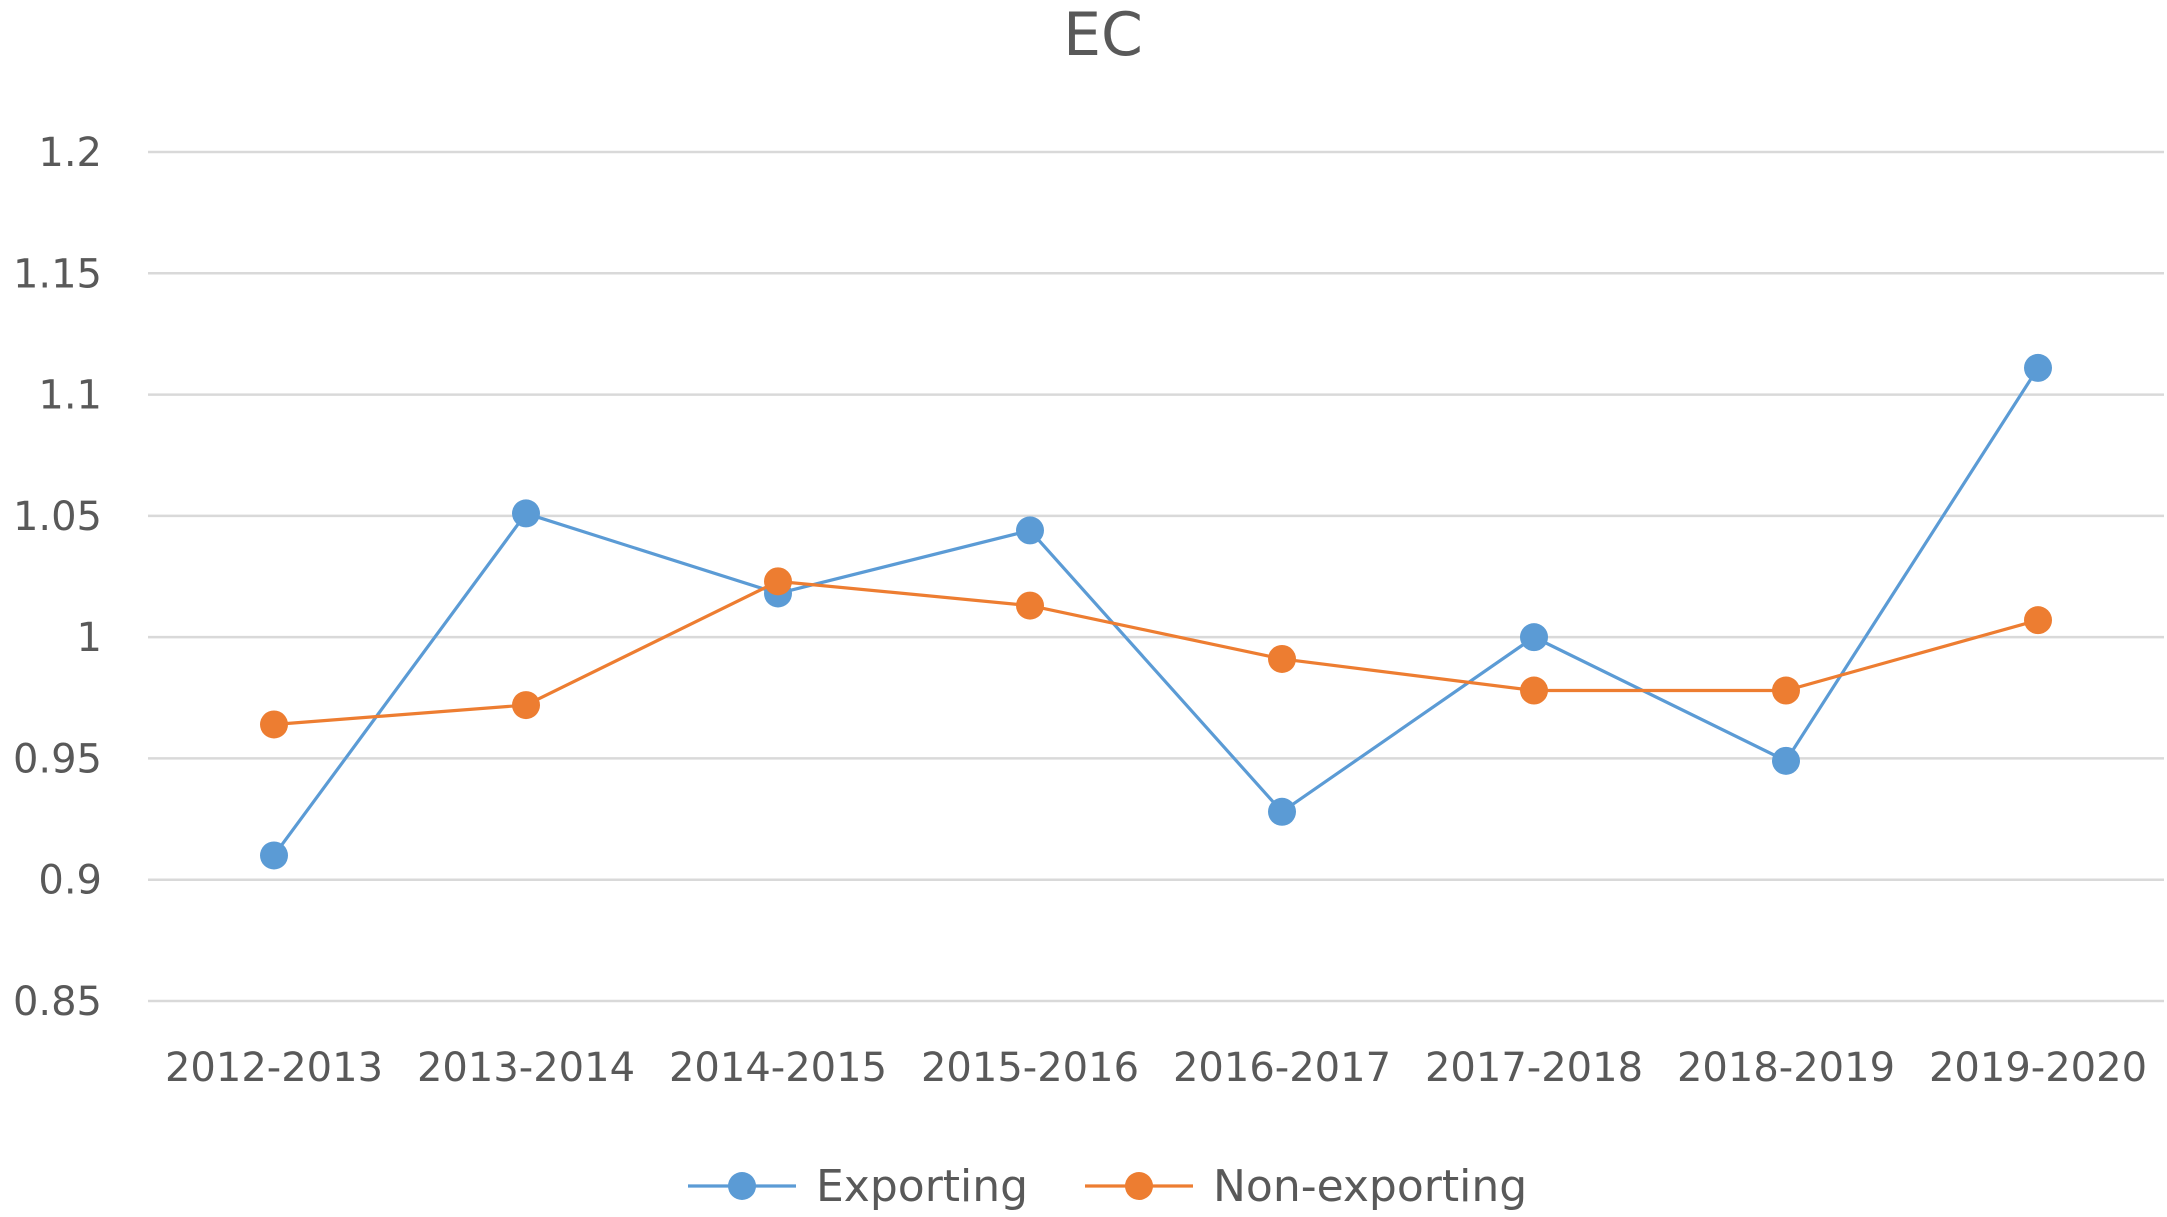  What do you see at coordinates (89, 638) in the screenshot?
I see `y-tick-label: 1` at bounding box center [89, 638].